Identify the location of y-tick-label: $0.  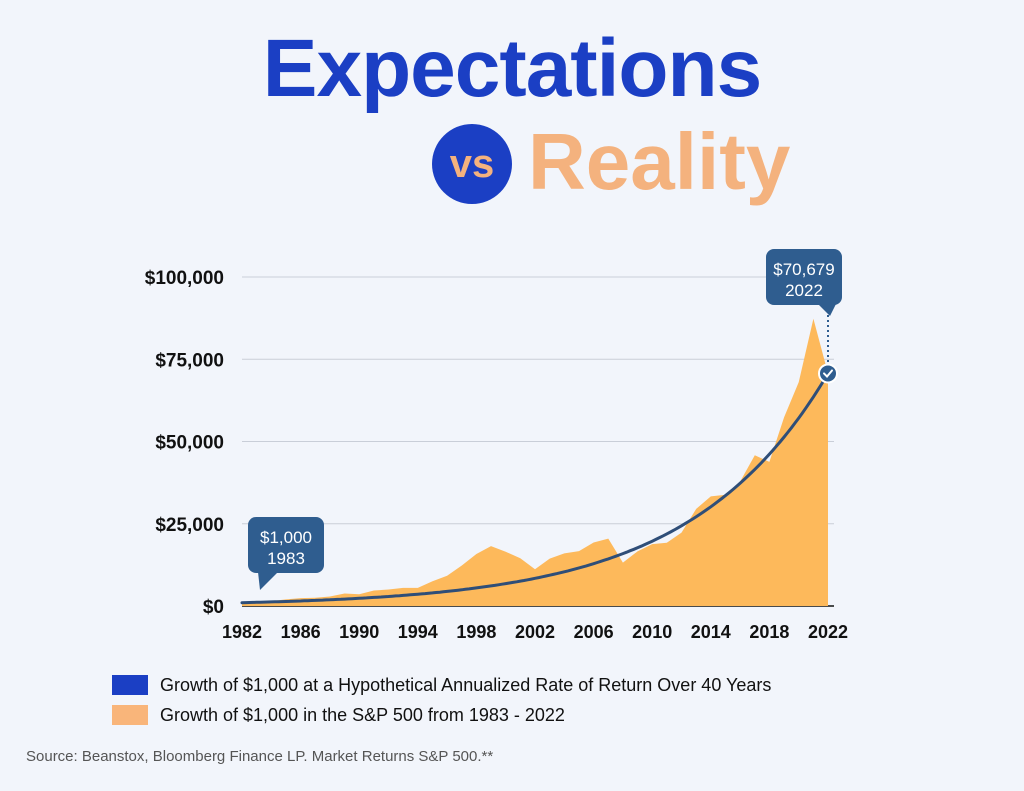
(213, 607).